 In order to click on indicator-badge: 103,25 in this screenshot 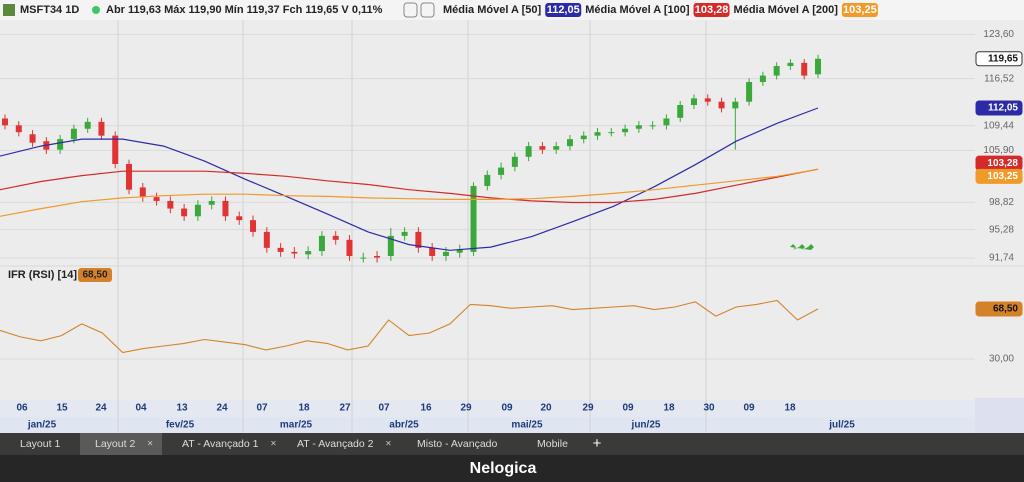, I will do `click(860, 10)`.